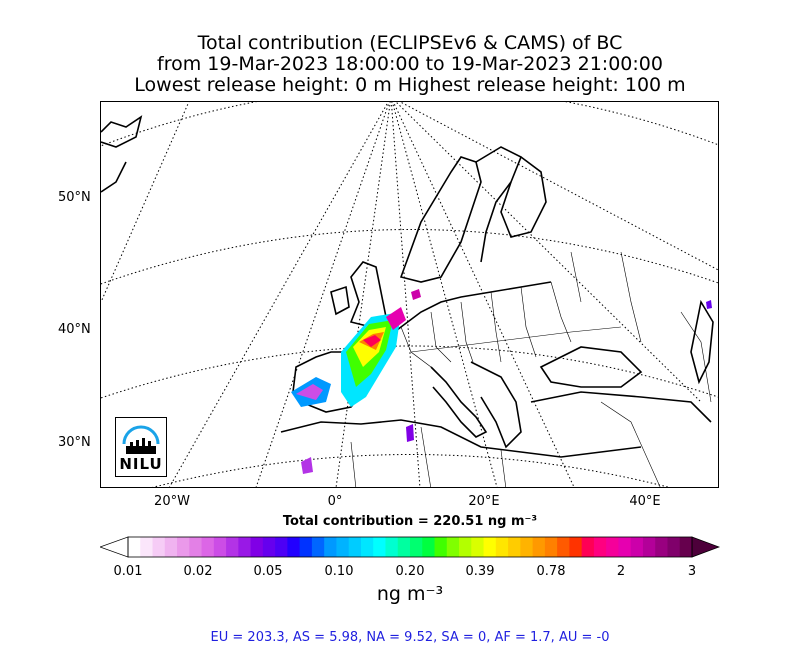  What do you see at coordinates (645, 501) in the screenshot?
I see `lon-label-40e: 40°E` at bounding box center [645, 501].